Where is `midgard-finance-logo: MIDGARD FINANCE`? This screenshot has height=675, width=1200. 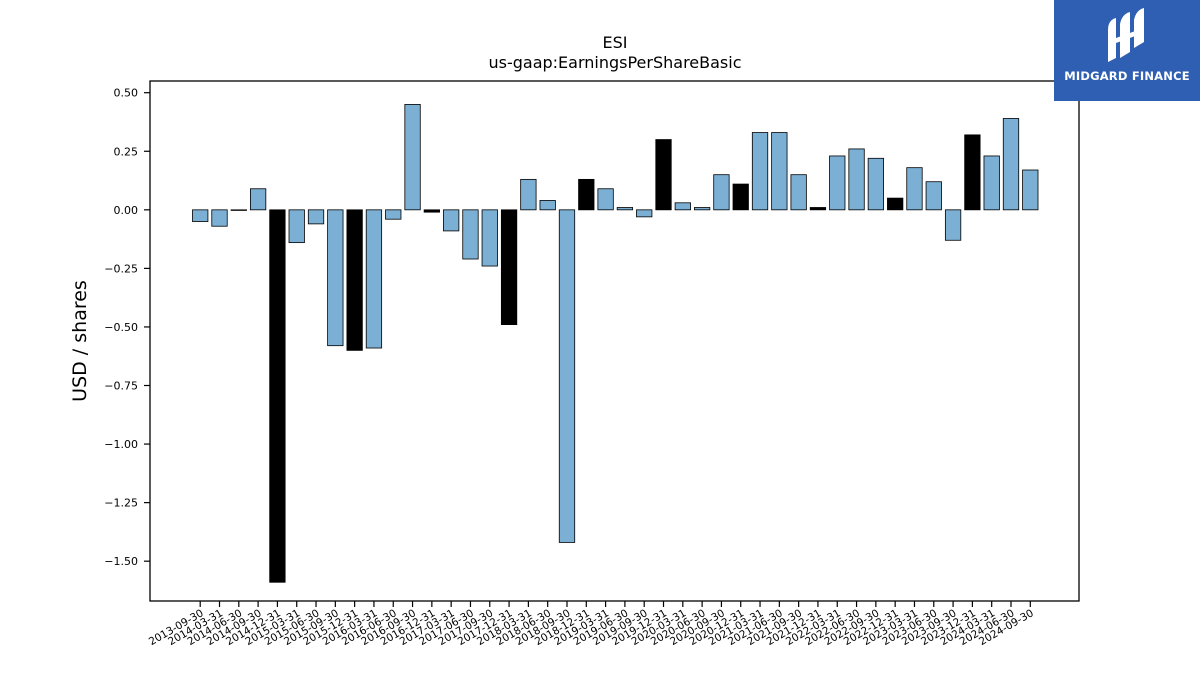
midgard-finance-logo: MIDGARD FINANCE is located at coordinates (1127, 50).